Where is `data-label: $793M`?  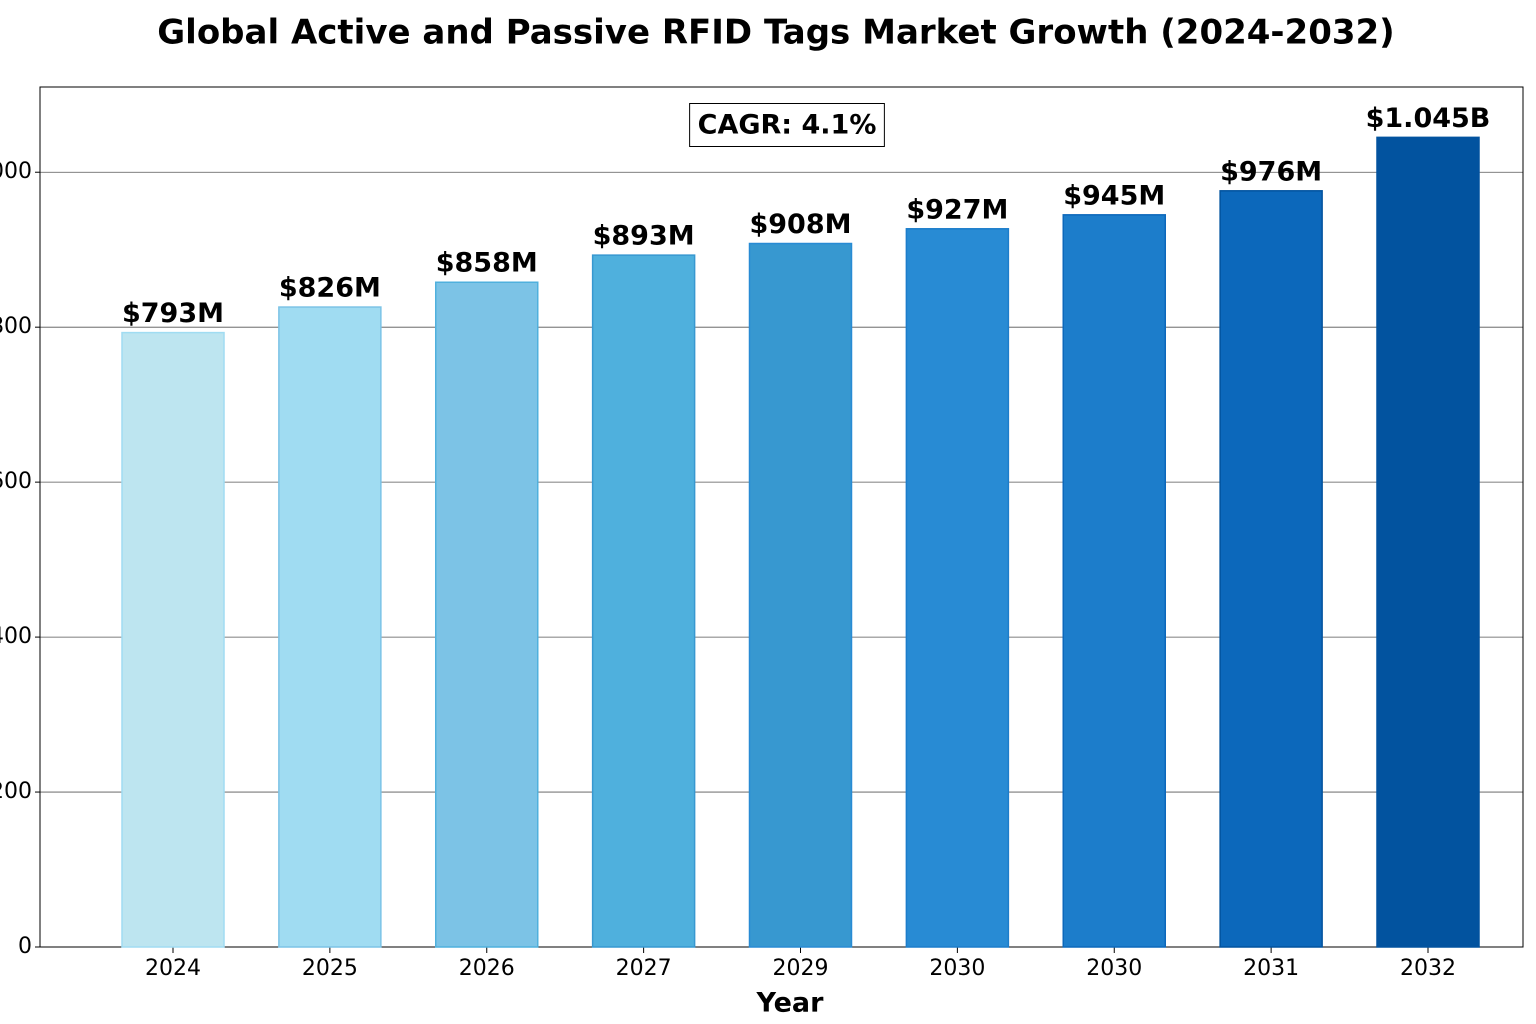
data-label: $793M is located at coordinates (173, 313).